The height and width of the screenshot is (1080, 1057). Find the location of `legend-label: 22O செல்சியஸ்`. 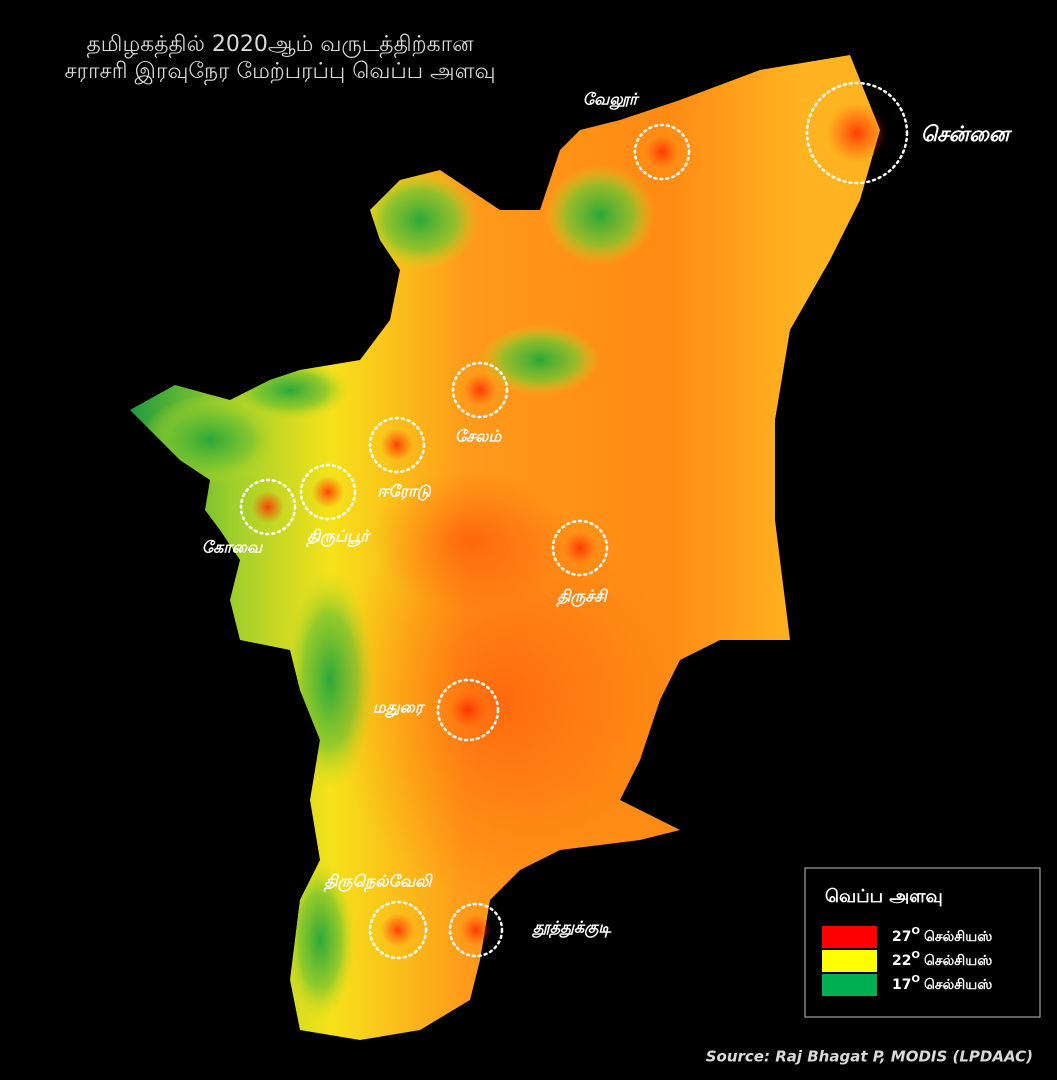

legend-label: 22O செல்சியஸ் is located at coordinates (942, 959).